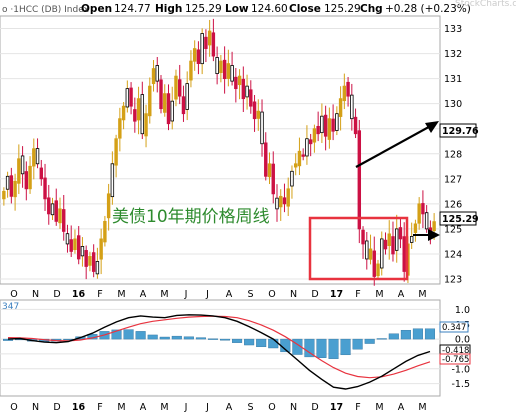 The image size is (516, 418). Describe the element at coordinates (79, 407) in the screenshot. I see `month-tick-label: 16` at that location.